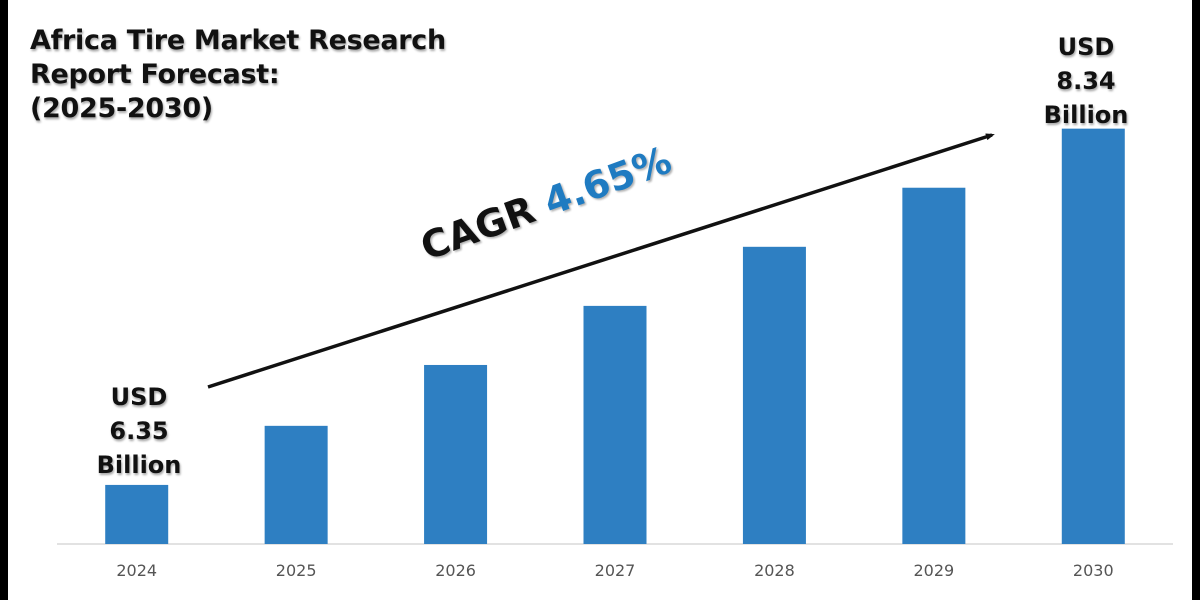 Image resolution: width=1200 pixels, height=600 pixels. I want to click on end-value-label: USD 8.34 Billion, so click(1086, 81).